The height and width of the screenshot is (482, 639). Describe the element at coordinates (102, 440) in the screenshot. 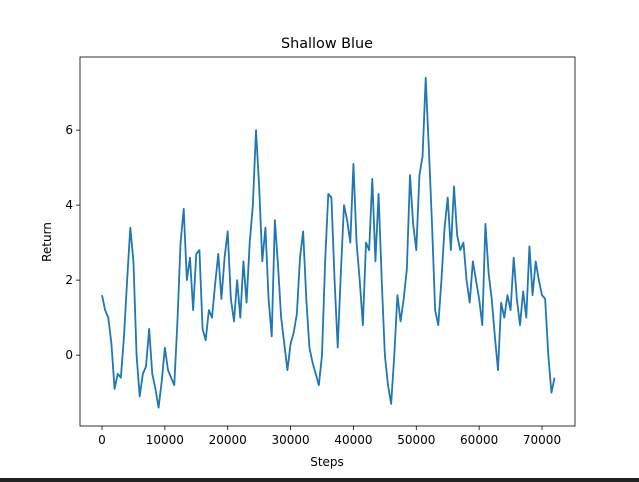

I see `x-tick-label: 0` at that location.